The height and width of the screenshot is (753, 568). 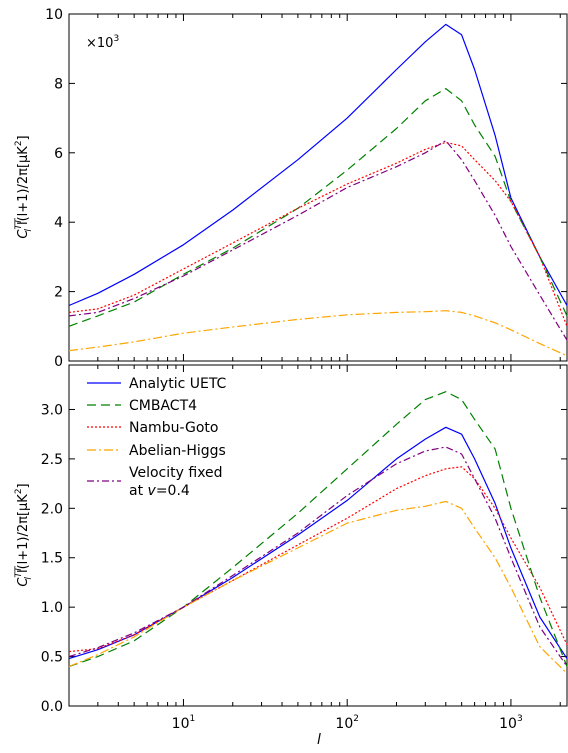 I want to click on y-tick-label: 1.0, so click(x=52, y=608).